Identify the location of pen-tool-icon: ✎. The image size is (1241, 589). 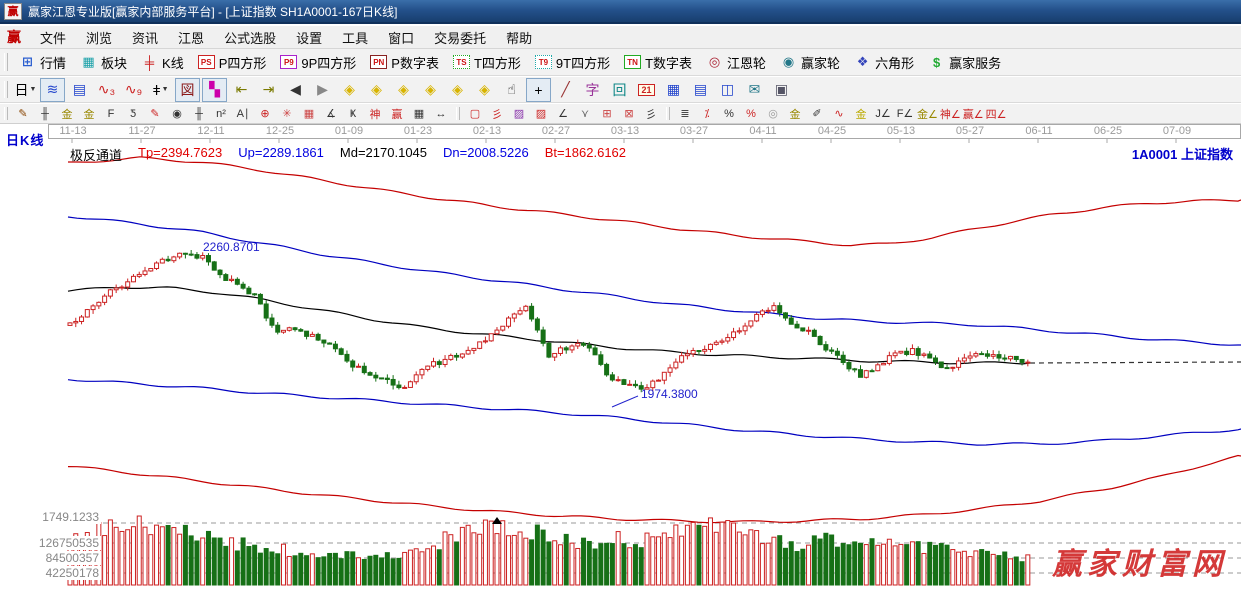
(23, 114).